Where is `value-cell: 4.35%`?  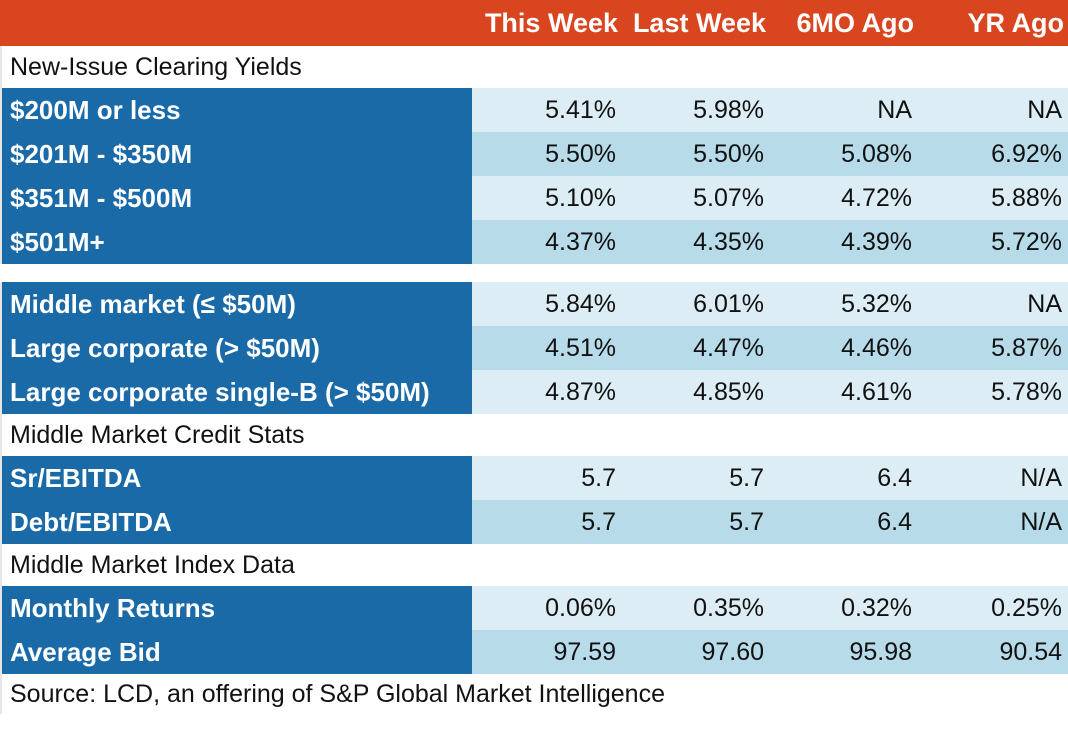
value-cell: 4.35% is located at coordinates (696, 242).